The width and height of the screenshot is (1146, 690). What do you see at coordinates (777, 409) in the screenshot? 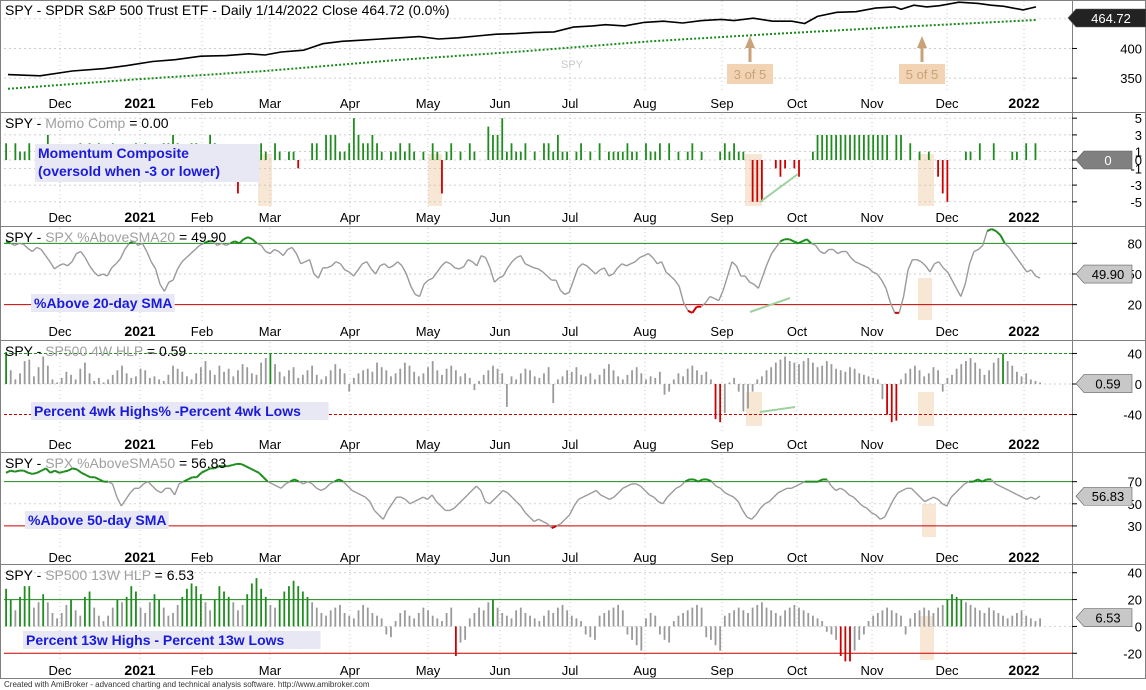
I see `divergence-line` at bounding box center [777, 409].